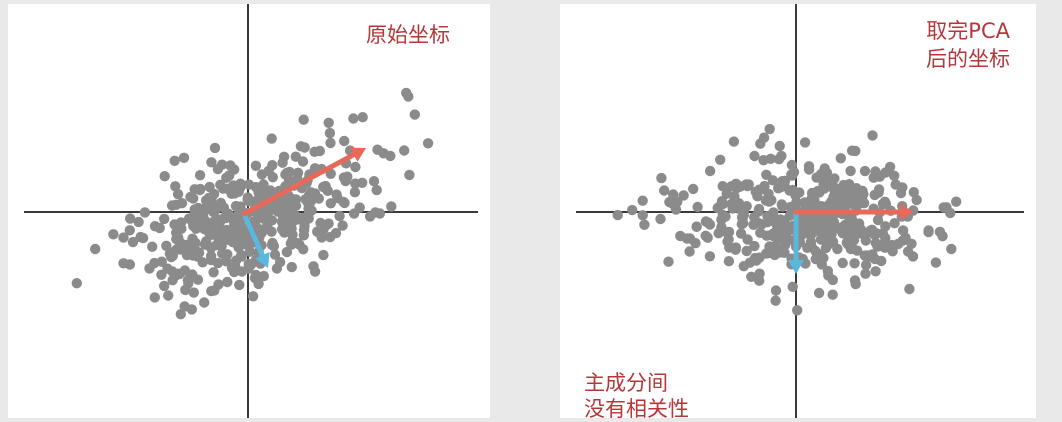 The image size is (1062, 422). I want to click on uncorrelated-note-line1: 主成分间, so click(626, 383).